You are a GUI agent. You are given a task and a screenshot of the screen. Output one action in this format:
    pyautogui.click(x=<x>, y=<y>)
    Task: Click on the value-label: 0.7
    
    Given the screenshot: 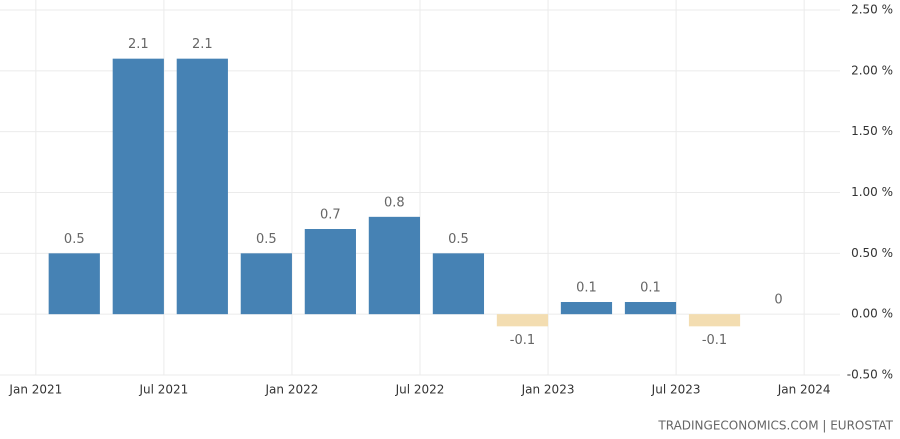 What is the action you would take?
    pyautogui.click(x=330, y=215)
    